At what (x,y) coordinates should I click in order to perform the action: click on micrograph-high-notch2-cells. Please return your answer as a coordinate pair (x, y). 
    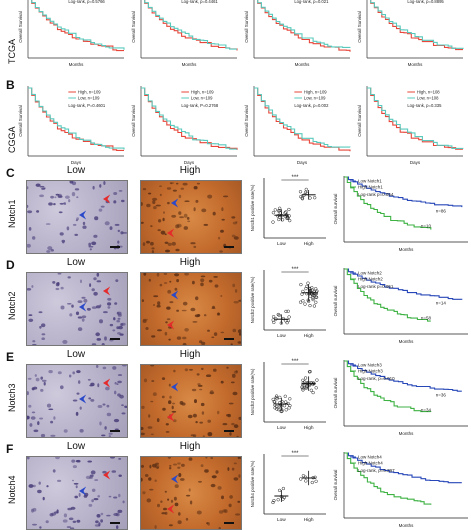
    Looking at the image, I should click on (191, 309).